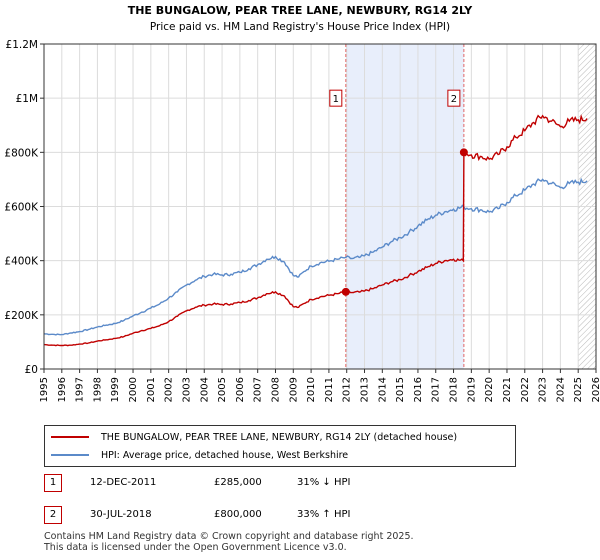 Image resolution: width=600 pixels, height=560 pixels. I want to click on transaction-hpi-change: 31% ↓ HPI, so click(324, 482).